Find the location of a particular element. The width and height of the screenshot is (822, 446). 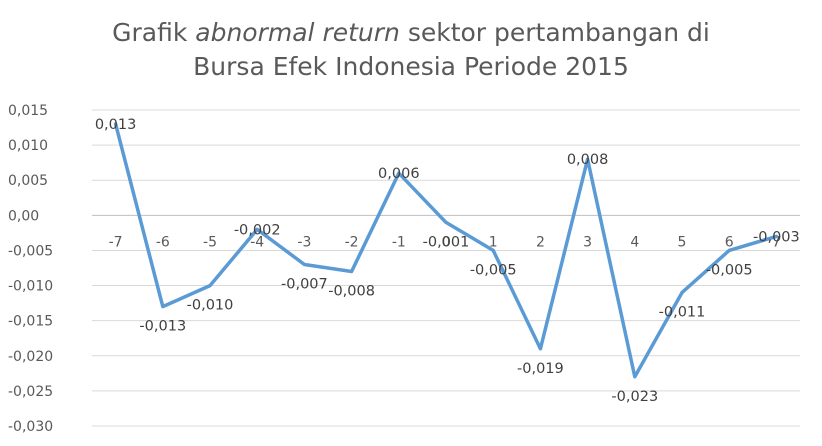

data-label: 0,008 is located at coordinates (588, 160).